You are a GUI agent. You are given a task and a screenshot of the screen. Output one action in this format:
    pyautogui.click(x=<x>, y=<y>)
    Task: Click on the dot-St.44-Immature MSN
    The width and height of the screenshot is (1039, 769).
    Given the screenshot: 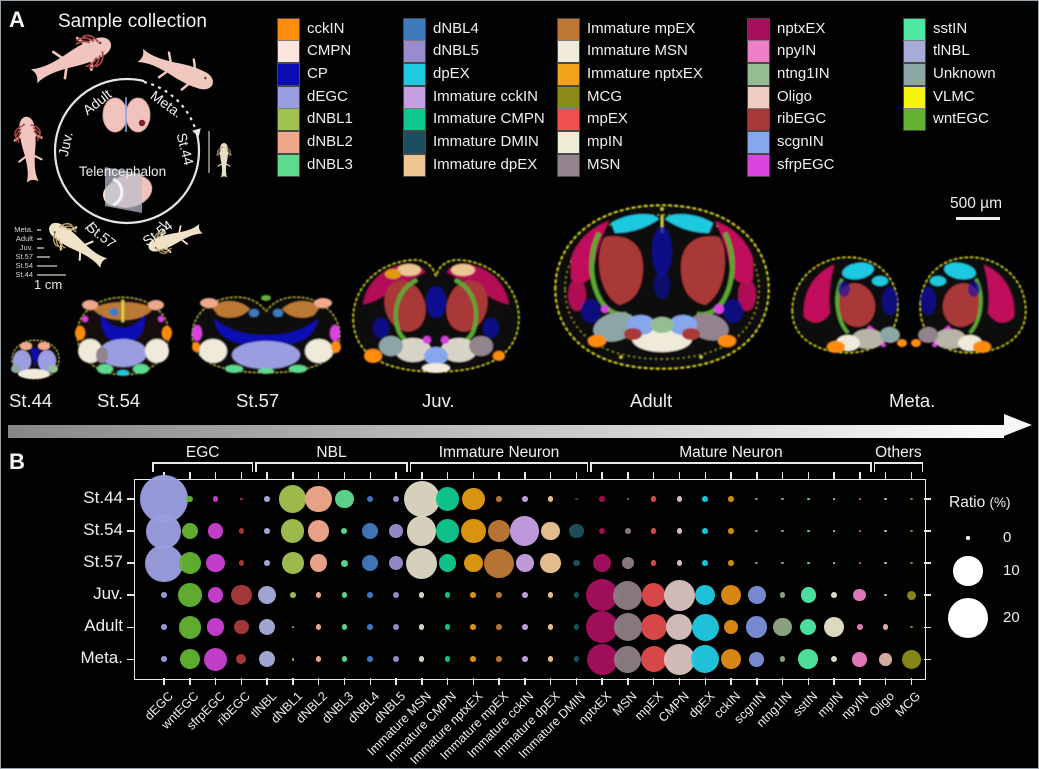 What is the action you would take?
    pyautogui.click(x=421, y=499)
    